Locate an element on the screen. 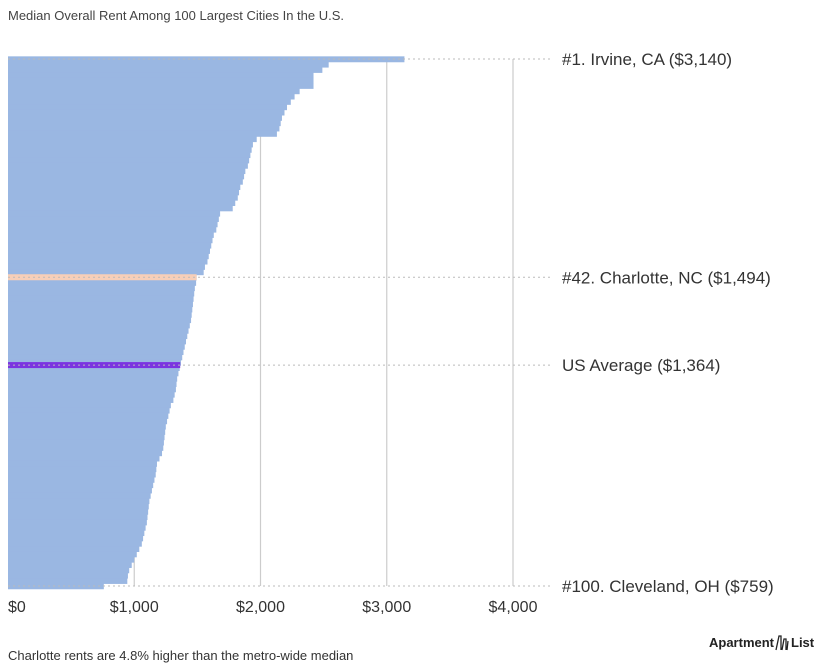 This screenshot has width=824, height=672. building-icon is located at coordinates (782, 643).